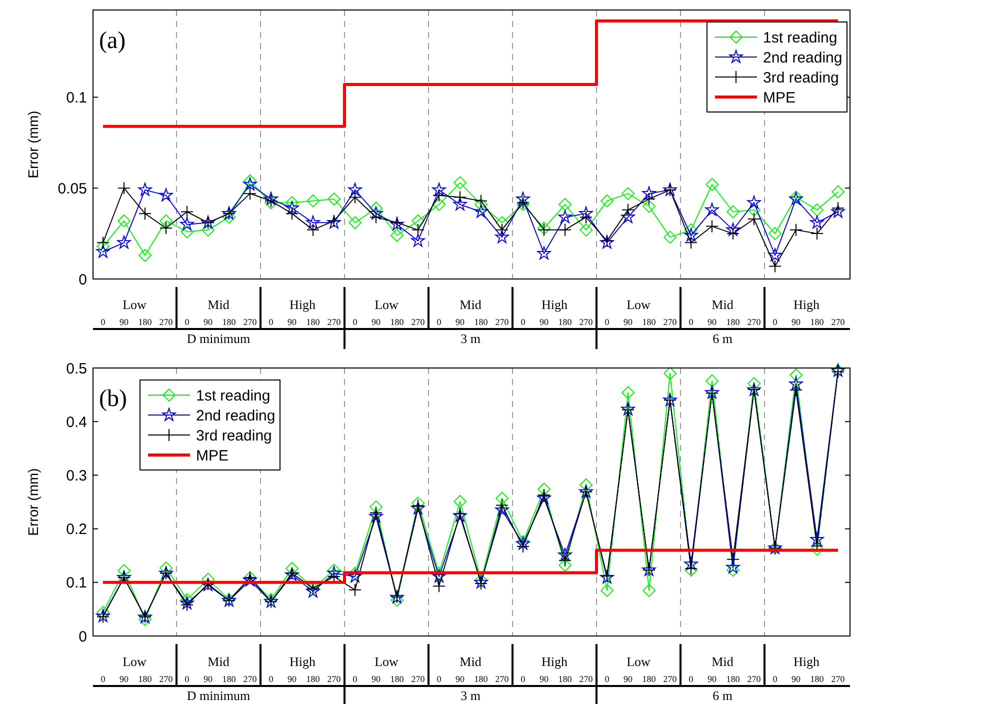 This screenshot has height=704, width=989. Describe the element at coordinates (112, 41) in the screenshot. I see `text: (a)` at that location.